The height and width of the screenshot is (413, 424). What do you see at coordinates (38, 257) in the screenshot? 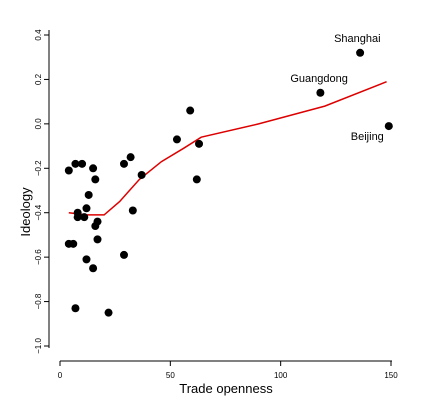
I see `y-tick-label: −0.6` at bounding box center [38, 257].